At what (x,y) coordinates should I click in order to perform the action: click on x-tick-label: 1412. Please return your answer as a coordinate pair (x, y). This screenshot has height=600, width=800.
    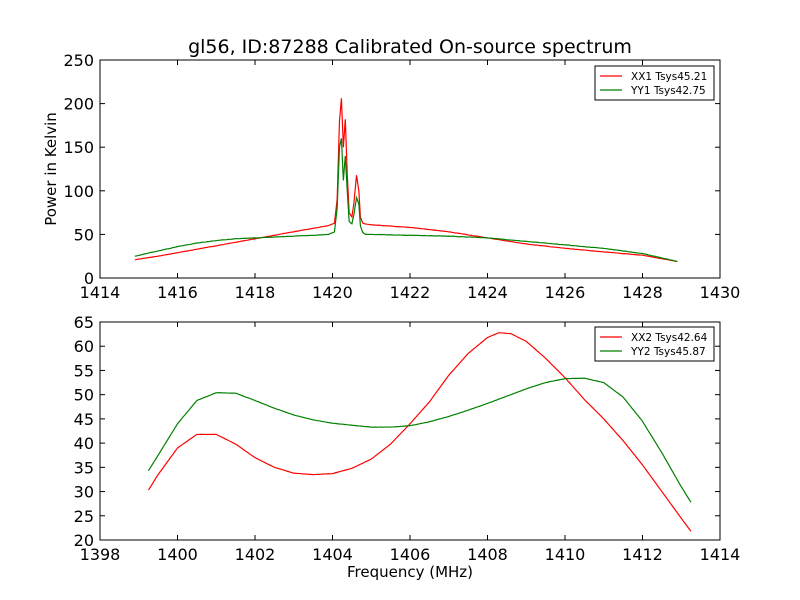
    Looking at the image, I should click on (642, 554).